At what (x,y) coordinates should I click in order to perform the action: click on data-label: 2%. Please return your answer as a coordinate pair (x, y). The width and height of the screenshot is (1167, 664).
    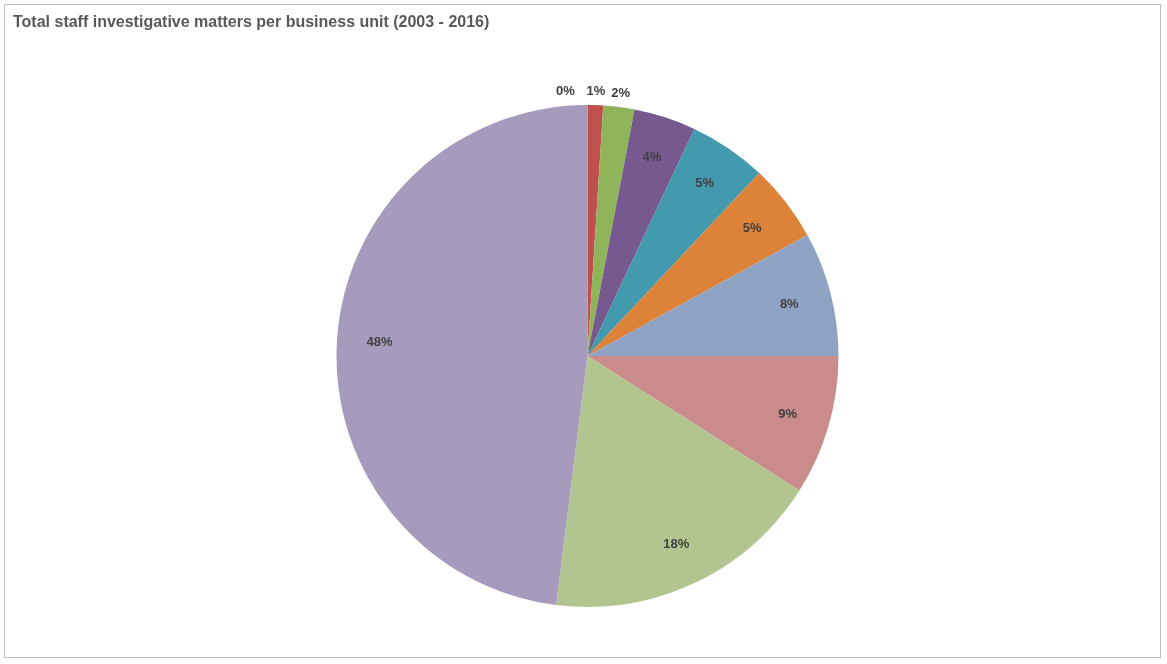
    Looking at the image, I should click on (621, 92).